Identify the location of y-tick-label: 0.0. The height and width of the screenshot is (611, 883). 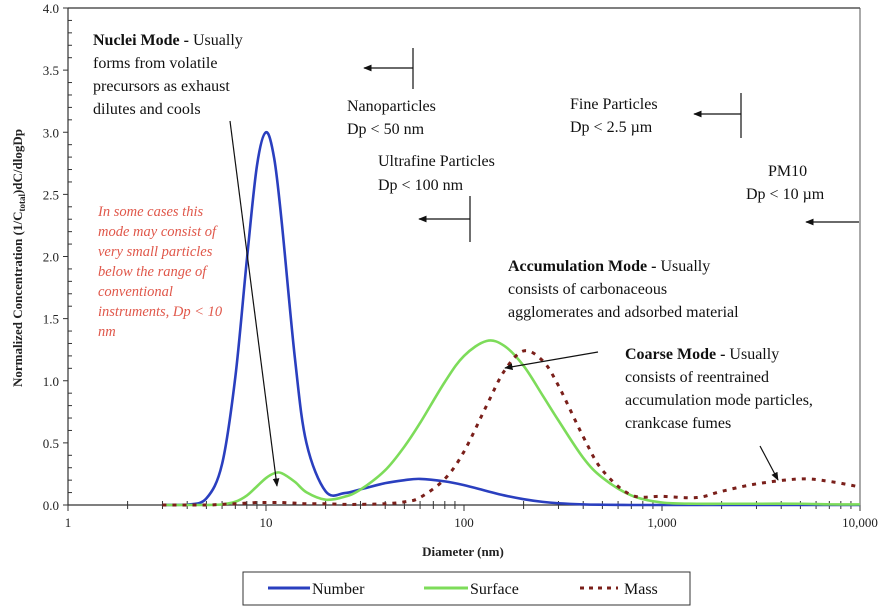
(51, 505).